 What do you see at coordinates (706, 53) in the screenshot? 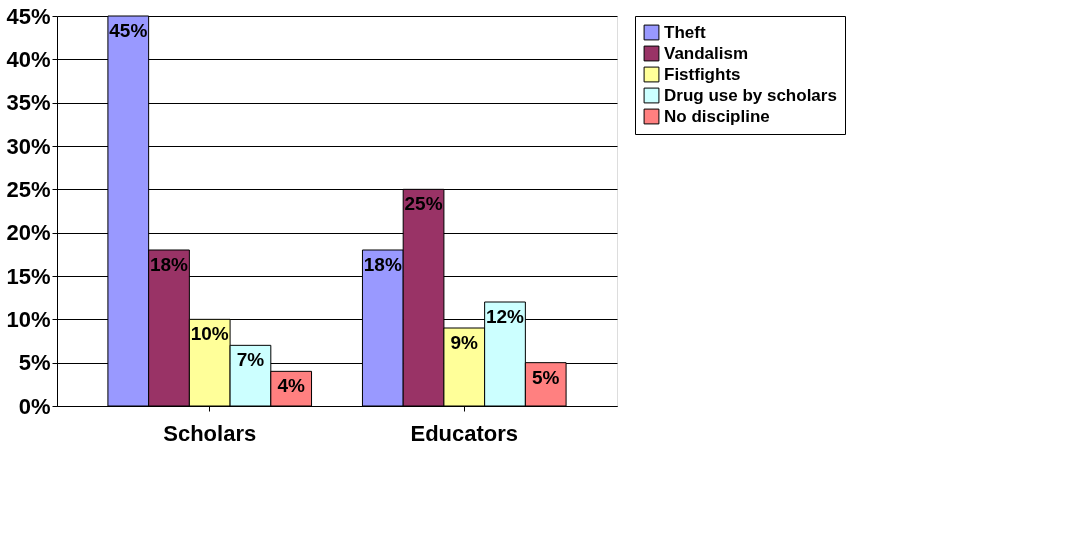
I see `legend-label: Vandalism` at bounding box center [706, 53].